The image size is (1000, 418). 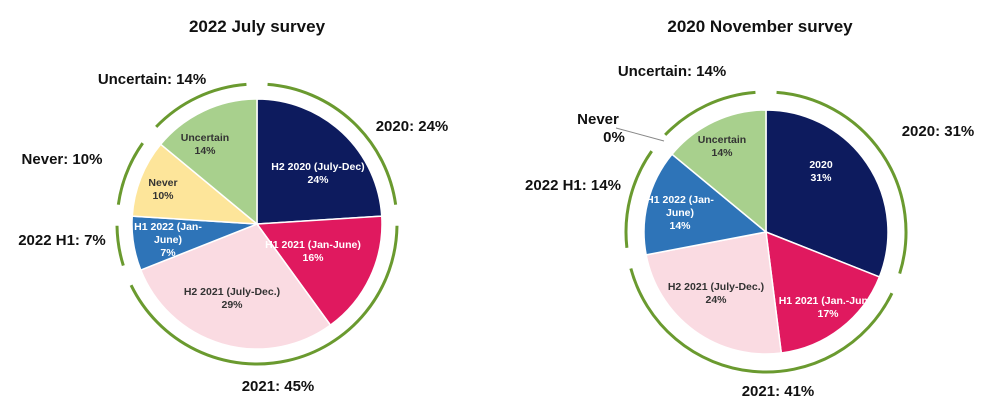 I want to click on slice-label: H2 2020 (July-Dec) 24%, so click(x=317, y=173).